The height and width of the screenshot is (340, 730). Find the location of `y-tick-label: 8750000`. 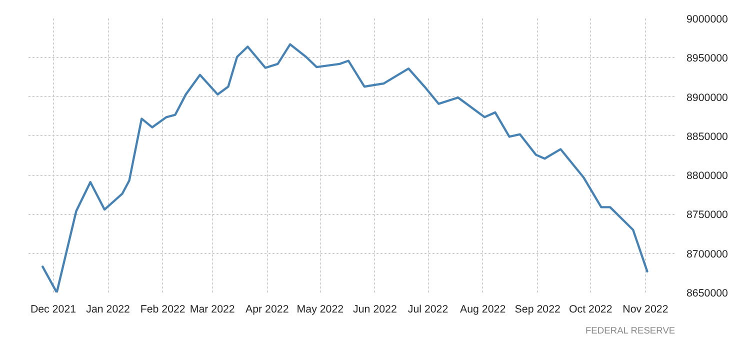

y-tick-label: 8750000 is located at coordinates (707, 215).